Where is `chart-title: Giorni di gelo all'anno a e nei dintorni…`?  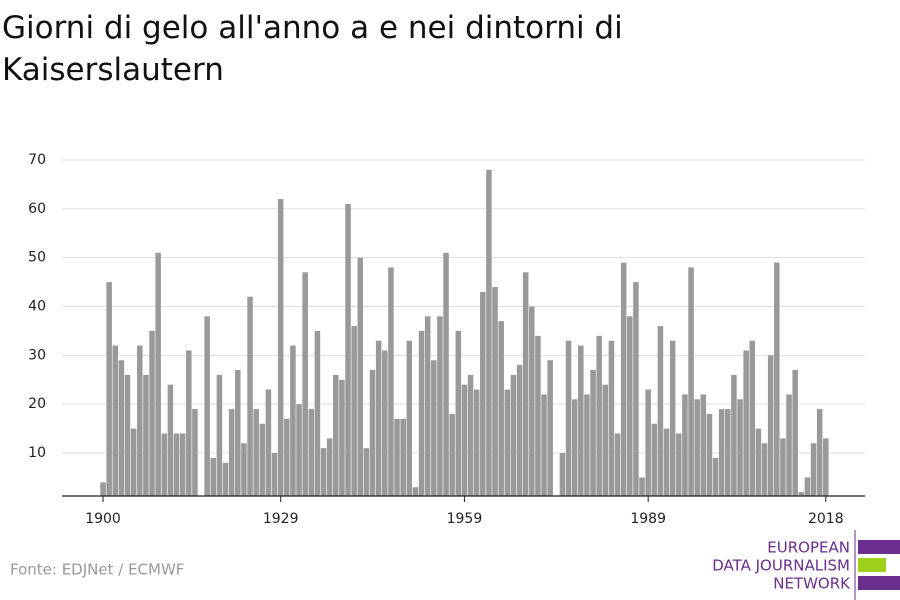 chart-title: Giorni di gelo all'anno a e nei dintorni… is located at coordinates (312, 28).